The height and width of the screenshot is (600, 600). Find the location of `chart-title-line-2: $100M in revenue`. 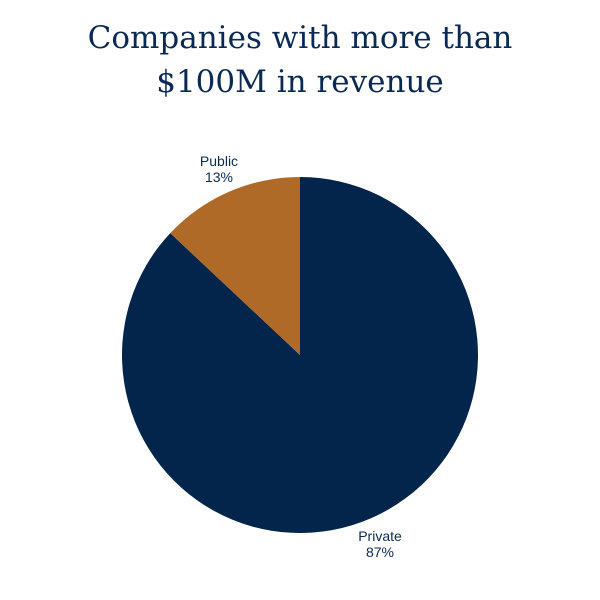

chart-title-line-2: $100M in revenue is located at coordinates (300, 82).